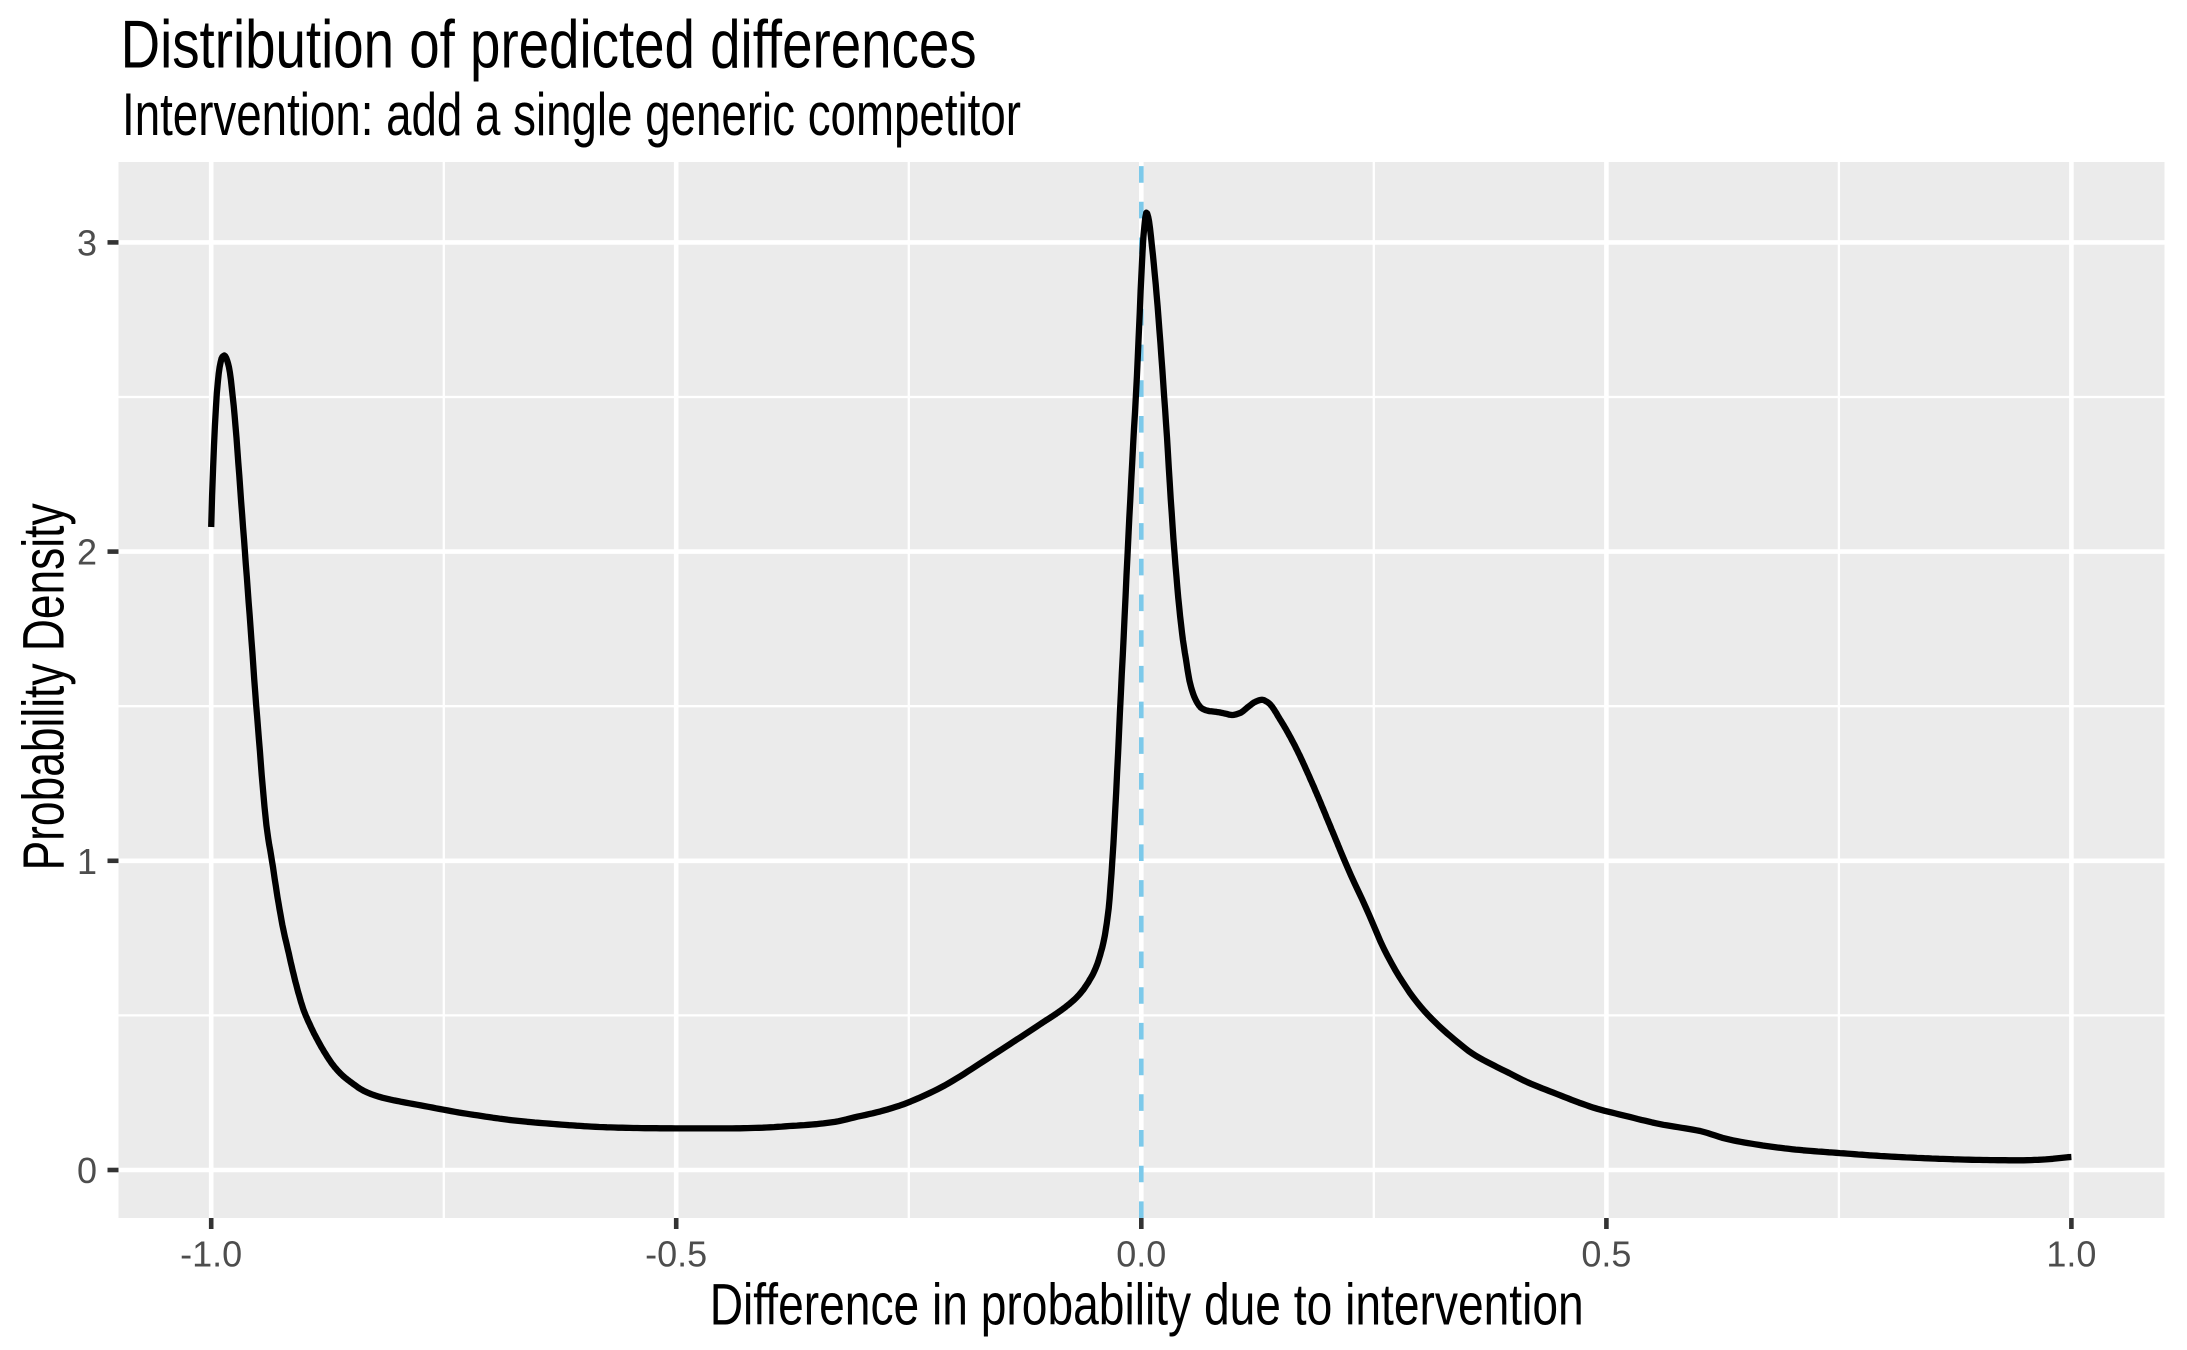 This screenshot has width=2187, height=1350. I want to click on svg-text: 0.5, so click(1606, 1254).